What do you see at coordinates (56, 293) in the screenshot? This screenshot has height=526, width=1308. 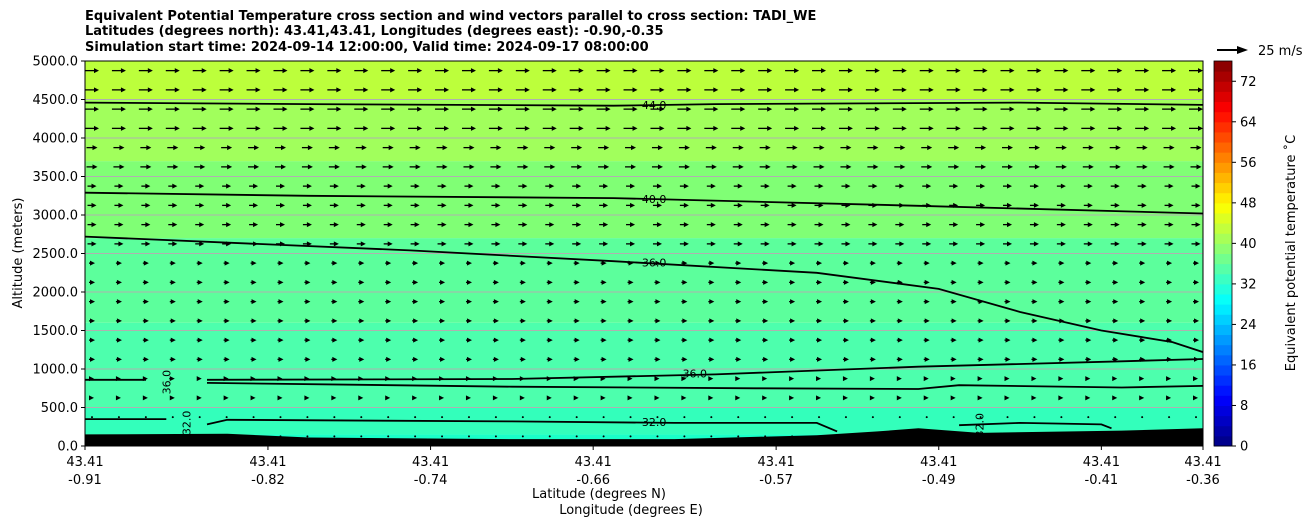 I see `y-tick-label-4: 2000.0` at bounding box center [56, 293].